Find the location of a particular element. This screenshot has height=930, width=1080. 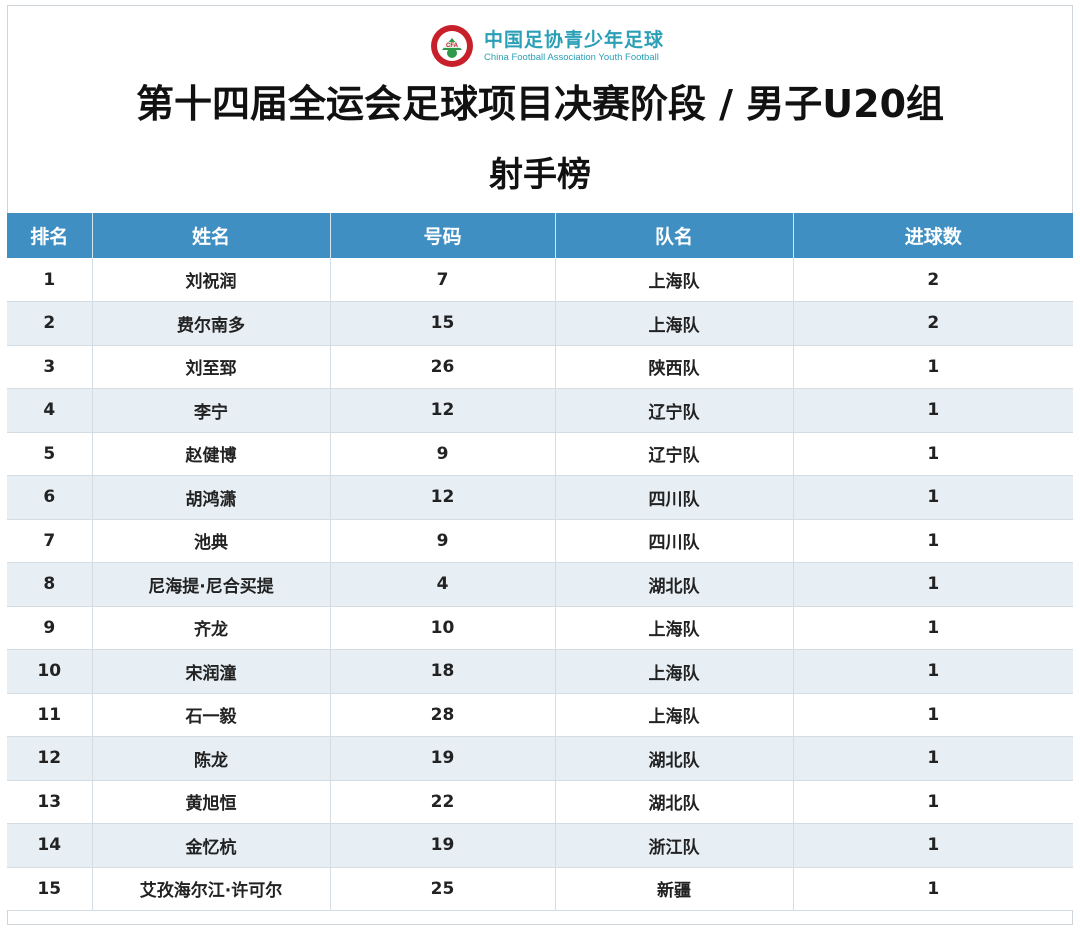

cell-rank: 10 is located at coordinates (50, 671).